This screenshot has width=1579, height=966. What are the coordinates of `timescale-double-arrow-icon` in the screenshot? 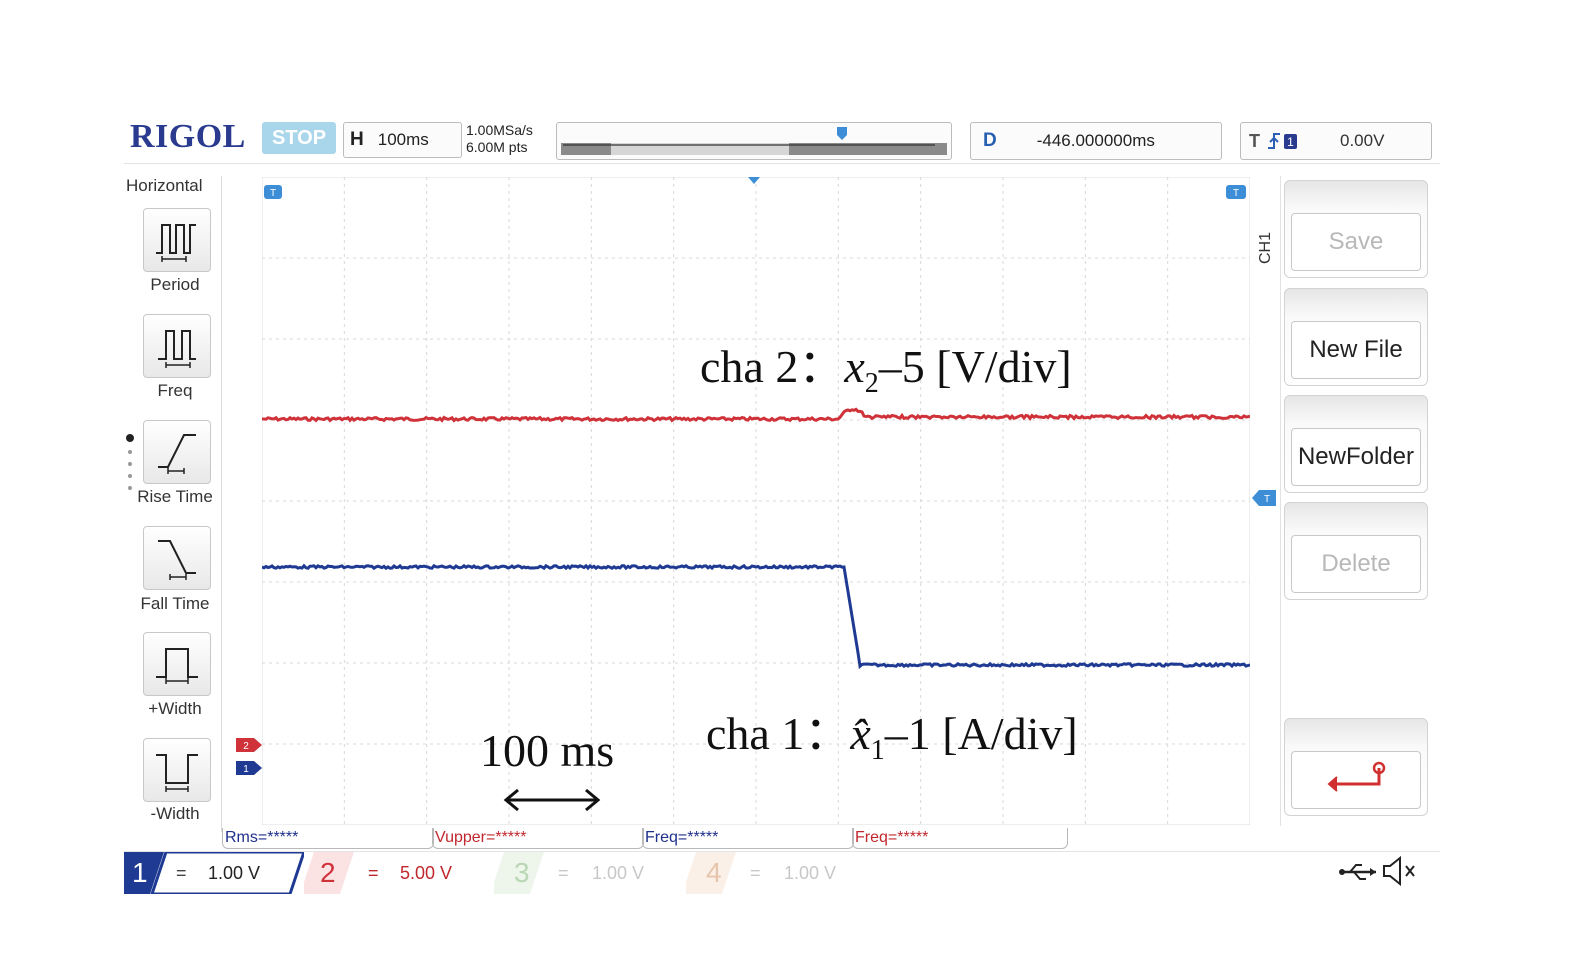 It's located at (552, 800).